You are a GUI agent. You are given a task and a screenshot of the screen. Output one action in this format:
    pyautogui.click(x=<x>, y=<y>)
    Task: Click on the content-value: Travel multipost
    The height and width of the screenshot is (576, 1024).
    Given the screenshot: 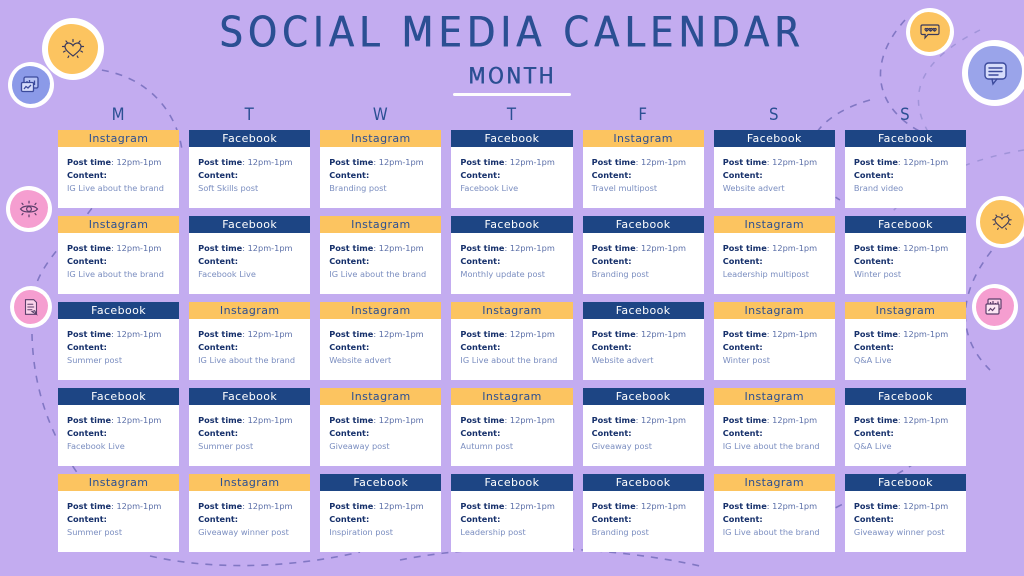 What is the action you would take?
    pyautogui.click(x=624, y=187)
    